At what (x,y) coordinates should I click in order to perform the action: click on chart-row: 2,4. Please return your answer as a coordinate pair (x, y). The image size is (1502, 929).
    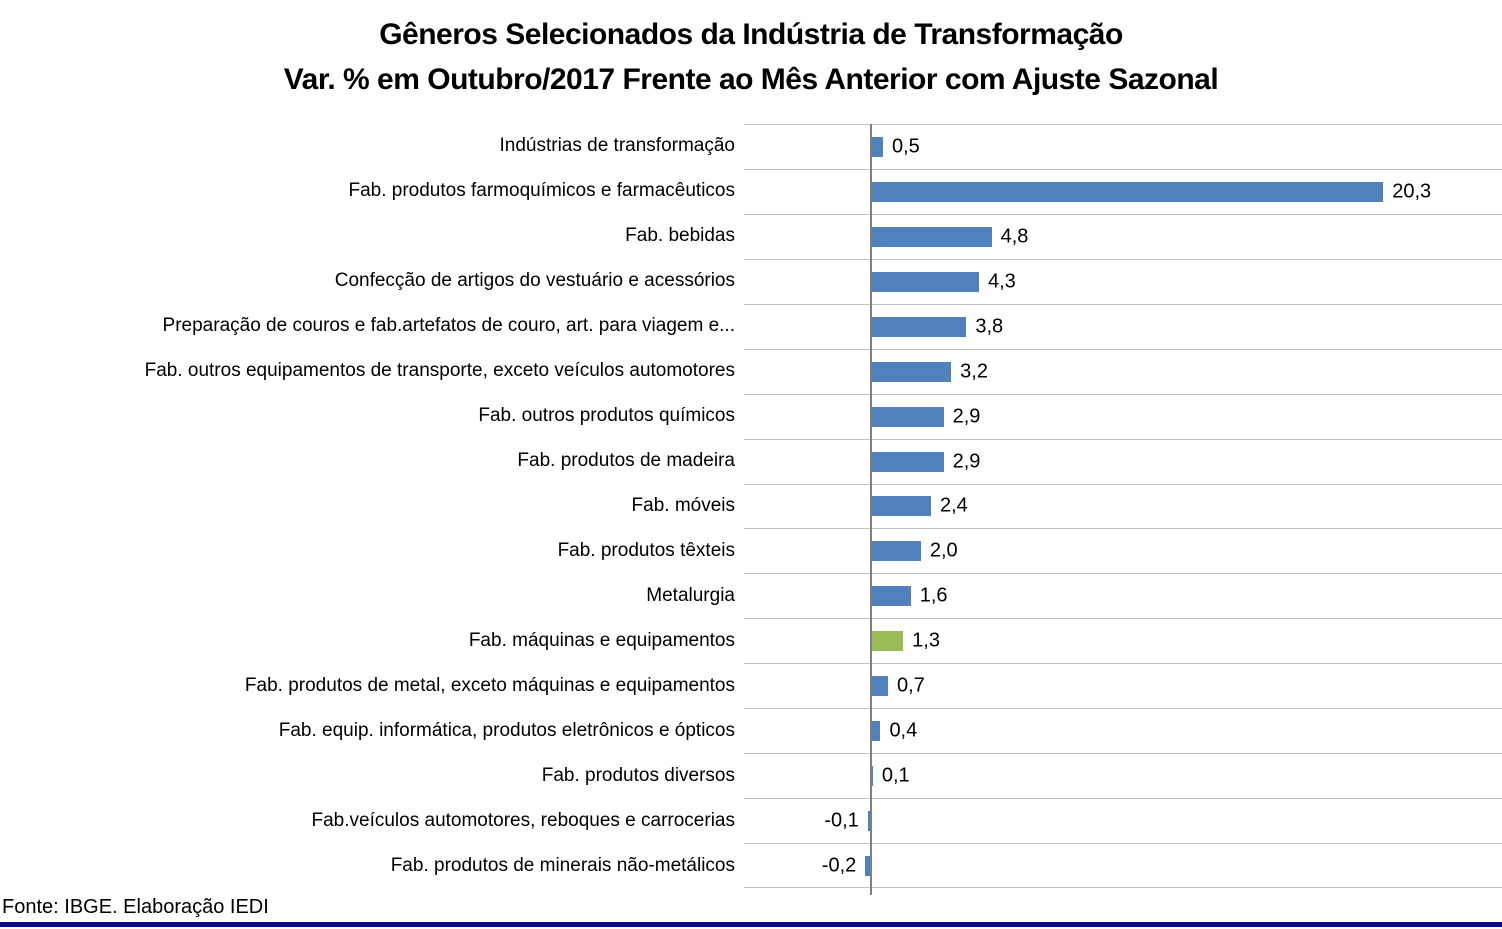
    Looking at the image, I should click on (1123, 506).